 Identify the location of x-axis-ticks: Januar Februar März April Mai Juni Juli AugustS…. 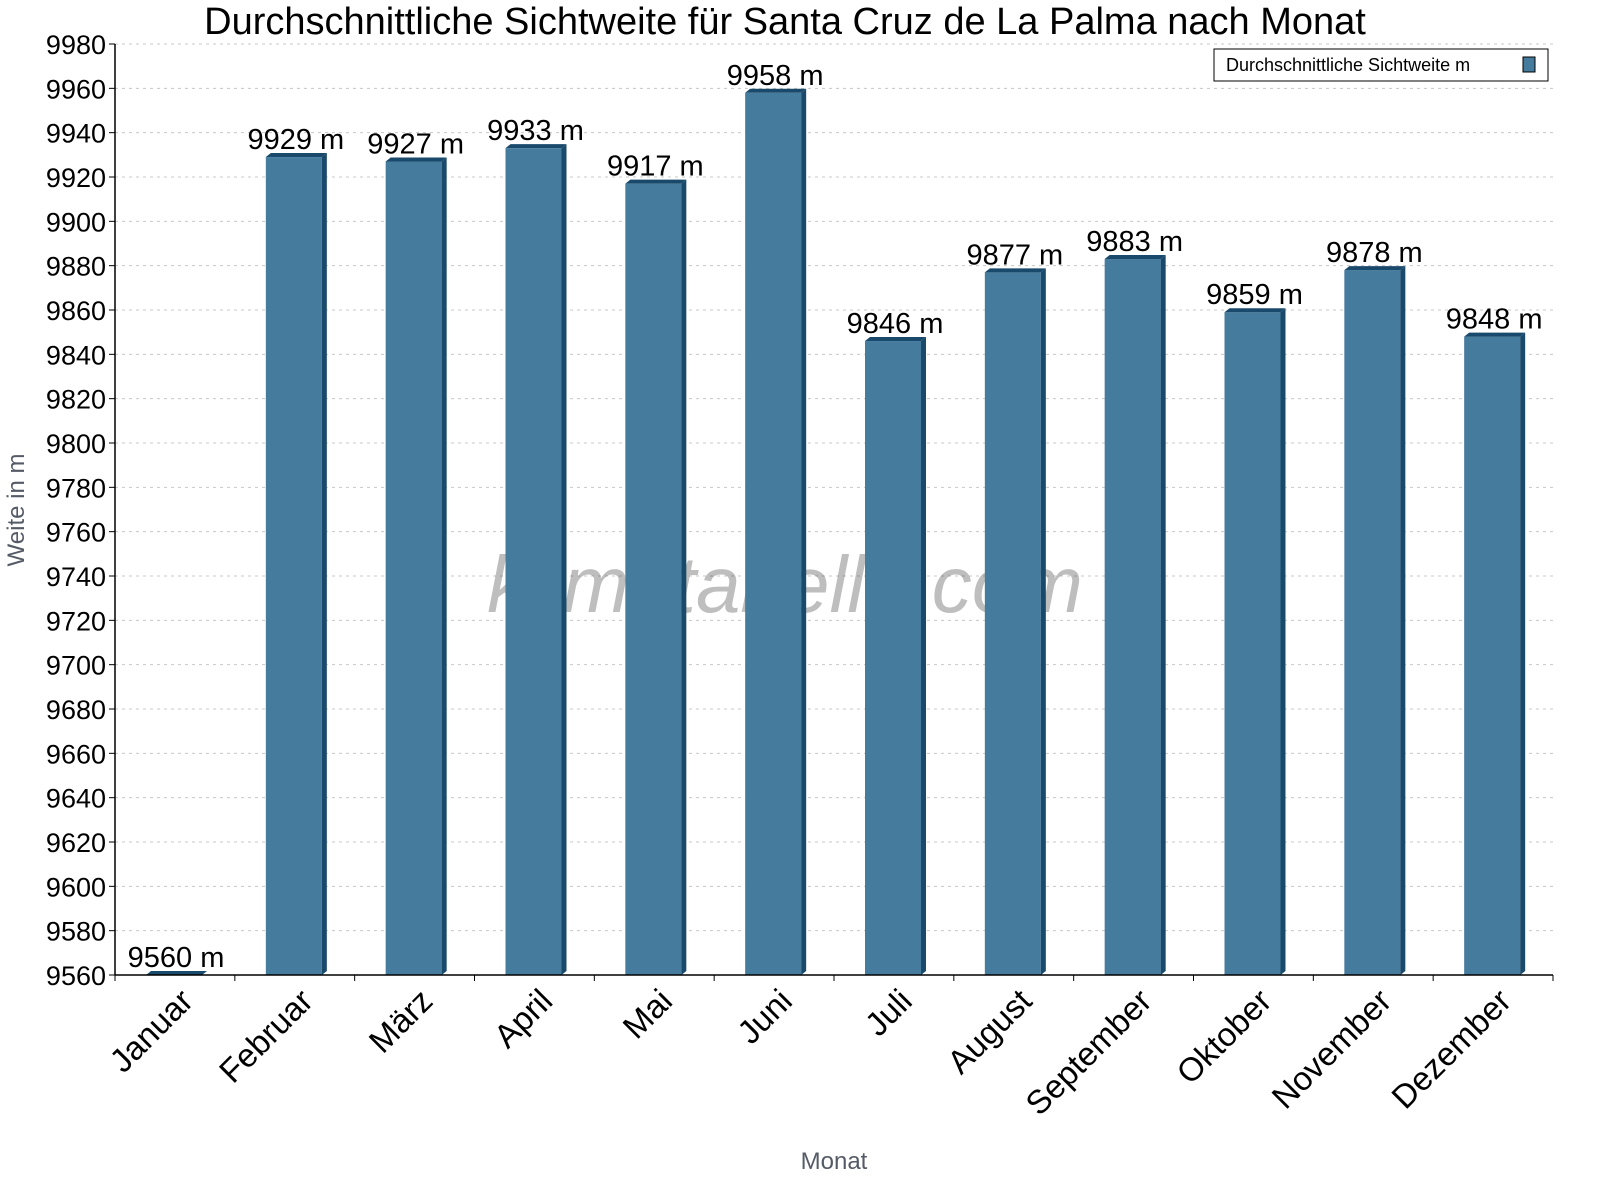
(810, 1052).